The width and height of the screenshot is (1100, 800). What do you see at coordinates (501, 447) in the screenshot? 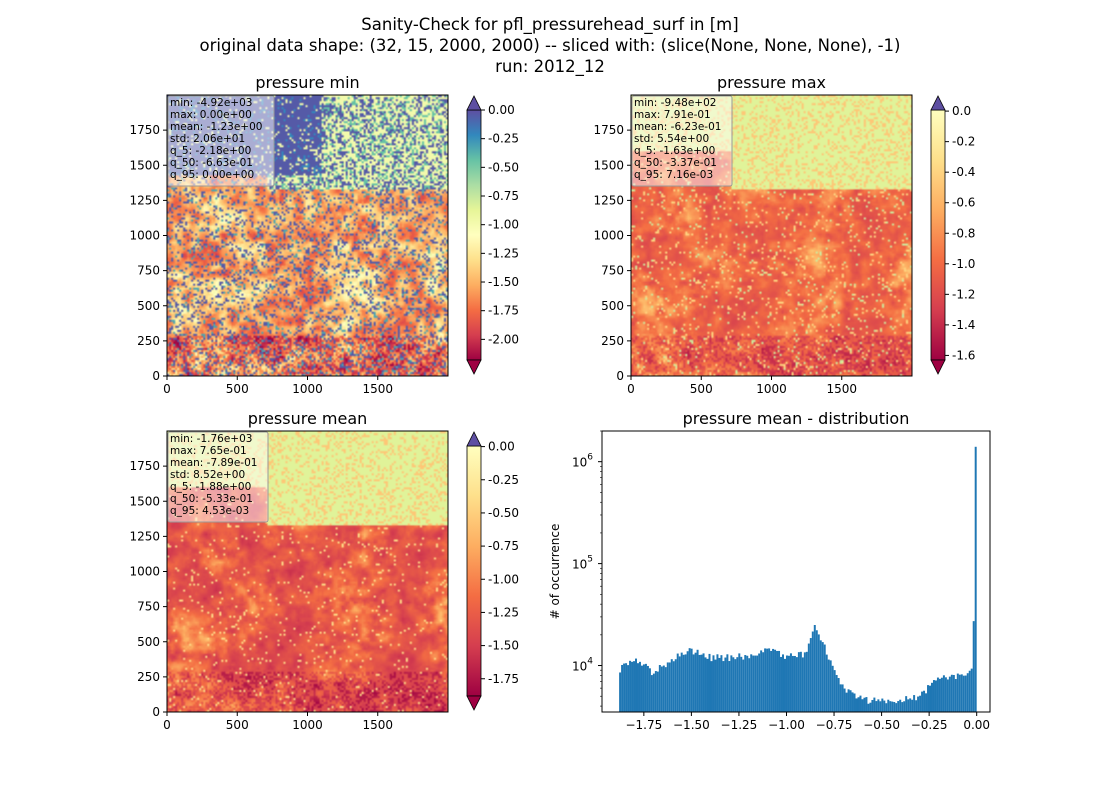
I see `colorbar-tick-label: 0.00` at bounding box center [501, 447].